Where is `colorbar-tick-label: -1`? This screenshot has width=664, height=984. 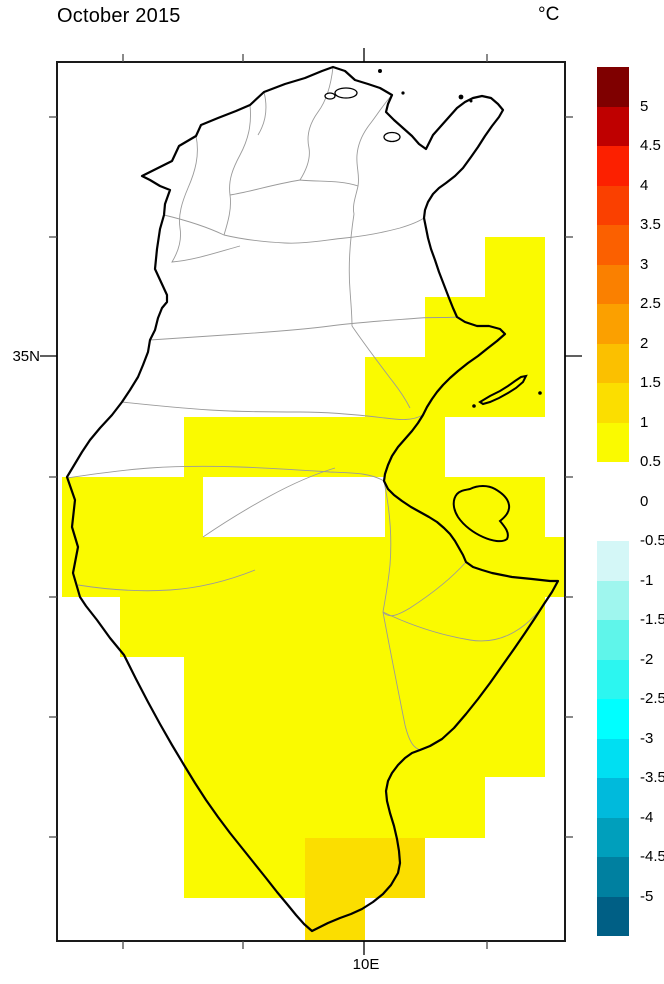 colorbar-tick-label: -1 is located at coordinates (647, 580).